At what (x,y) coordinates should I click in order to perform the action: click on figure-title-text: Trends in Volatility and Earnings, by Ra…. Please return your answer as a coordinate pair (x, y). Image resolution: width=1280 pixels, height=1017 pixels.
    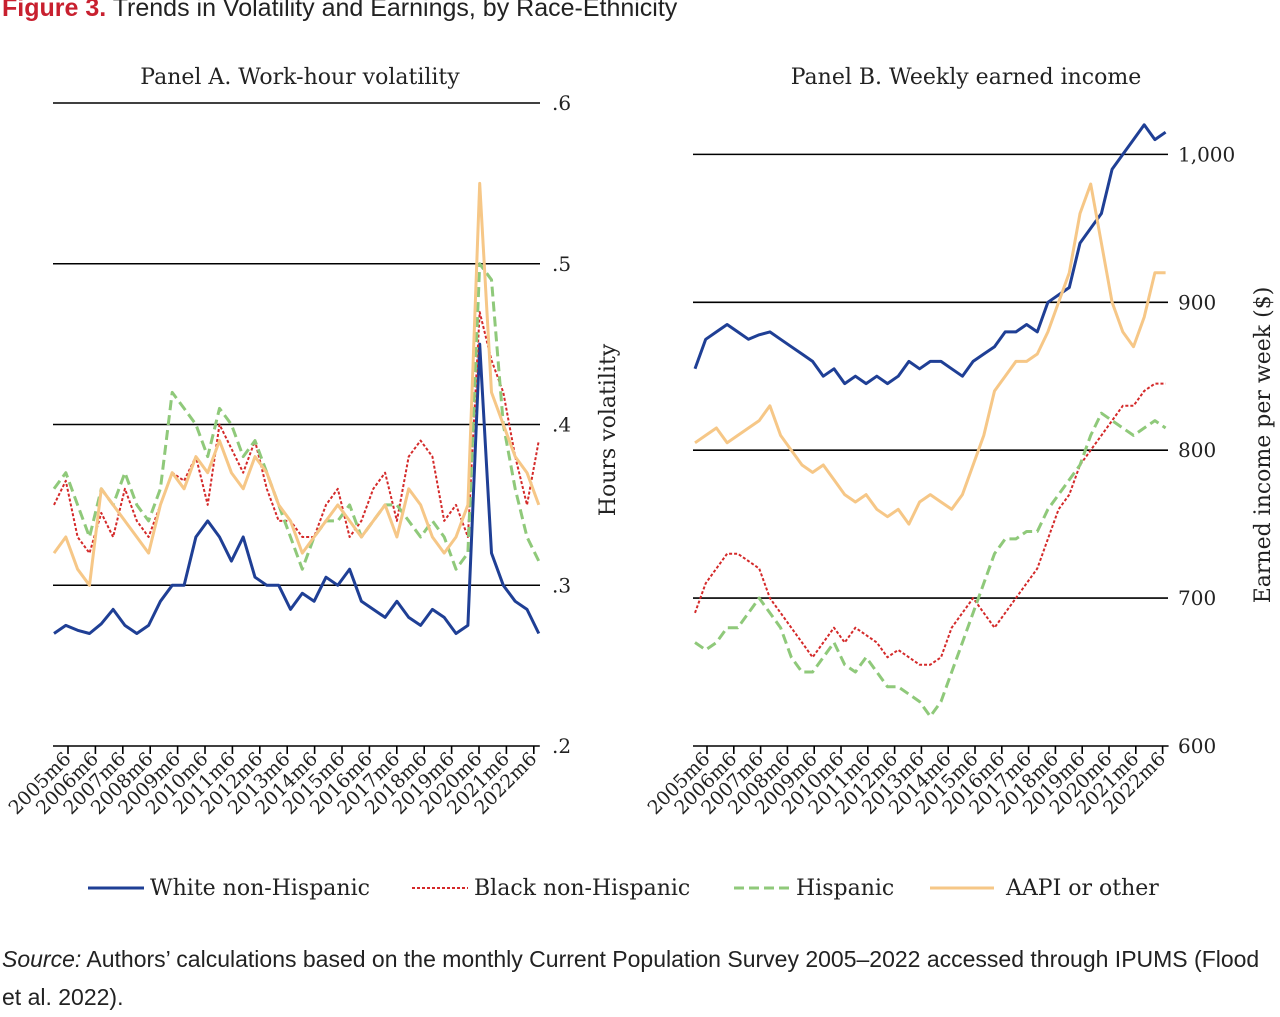
    Looking at the image, I should click on (395, 11).